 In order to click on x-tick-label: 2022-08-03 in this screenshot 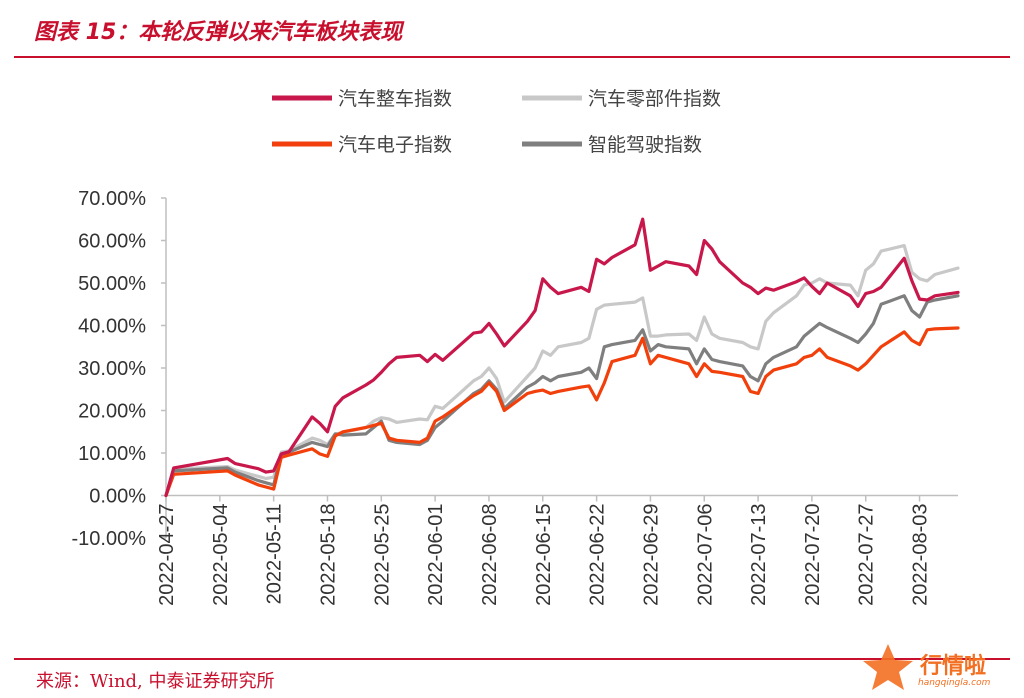, I will do `click(921, 555)`.